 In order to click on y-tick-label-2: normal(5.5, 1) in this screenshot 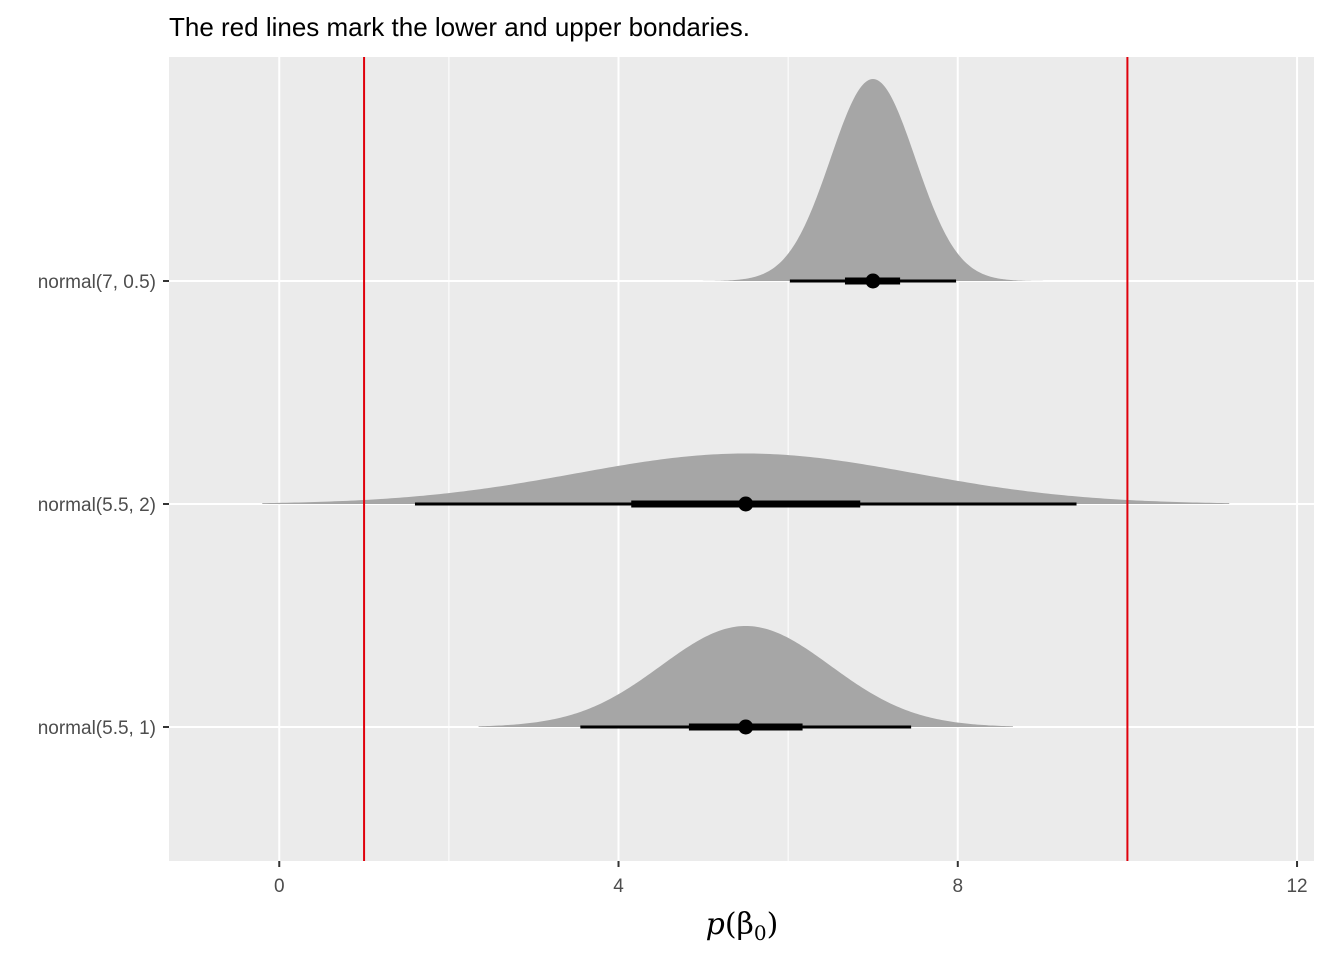, I will do `click(97, 728)`.